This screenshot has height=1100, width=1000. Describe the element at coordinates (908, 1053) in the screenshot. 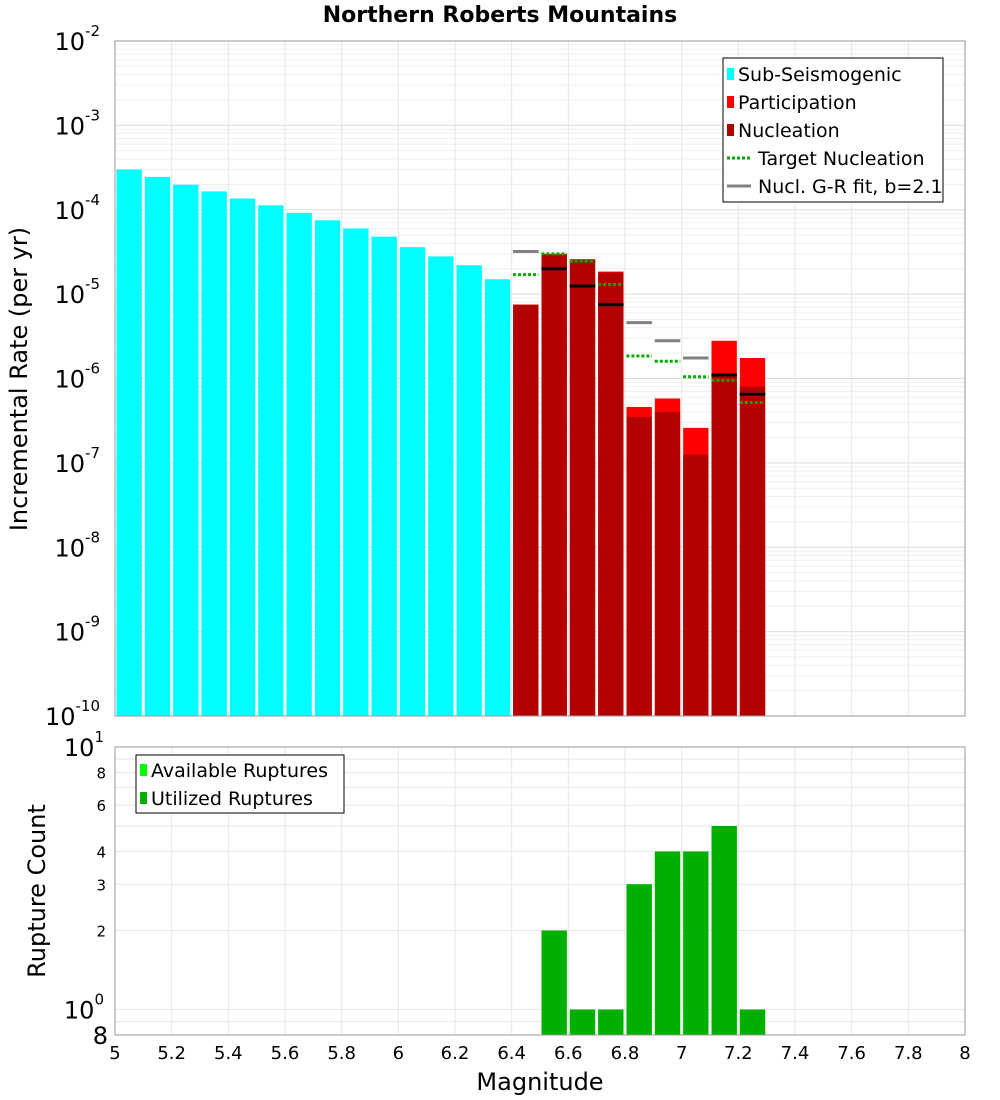

I see `x-tick-label: 7.8` at that location.